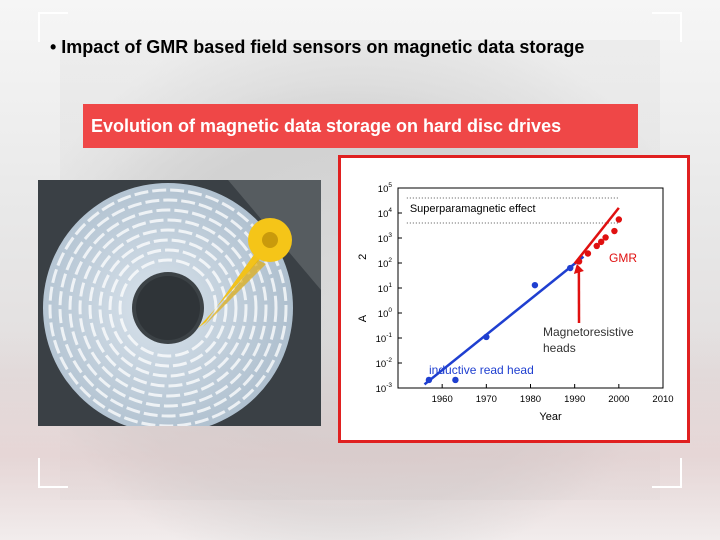 The image size is (720, 540). I want to click on plot-border, so click(530, 288).